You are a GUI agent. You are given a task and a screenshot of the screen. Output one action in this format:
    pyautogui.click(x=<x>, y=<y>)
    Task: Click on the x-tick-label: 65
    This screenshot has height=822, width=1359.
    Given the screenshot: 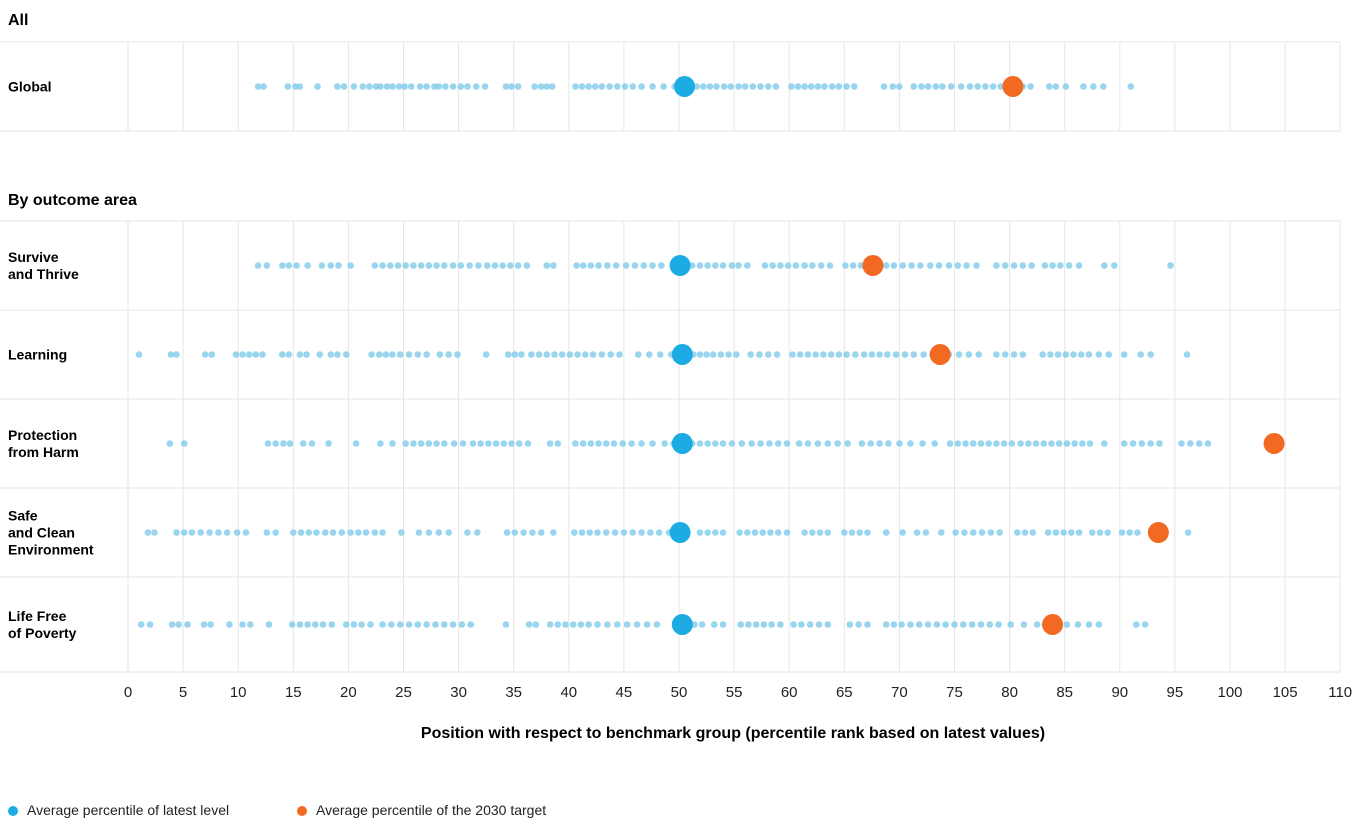 What is the action you would take?
    pyautogui.click(x=844, y=692)
    